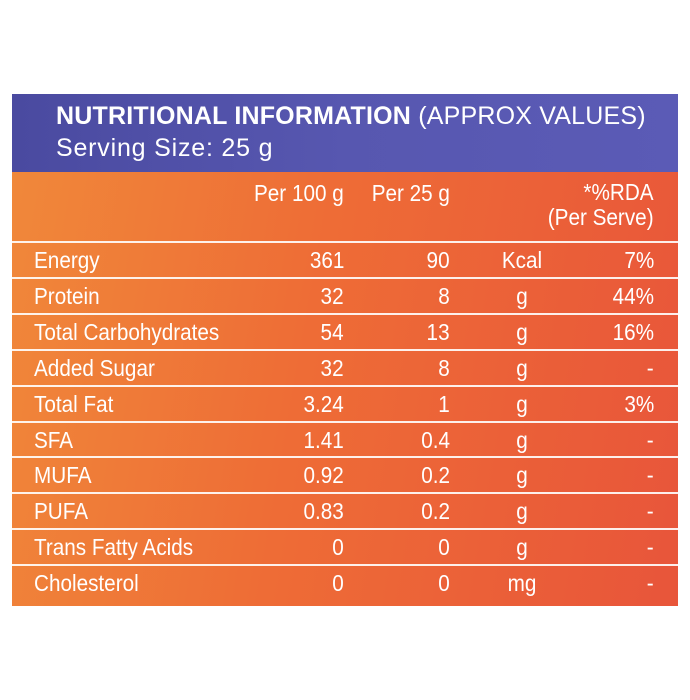 The width and height of the screenshot is (690, 700). I want to click on nutrient-name: Total Fat, so click(74, 403).